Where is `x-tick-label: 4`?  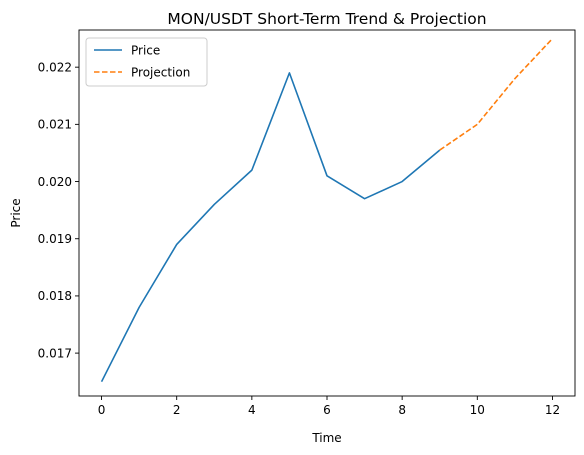
x-tick-label: 4 is located at coordinates (252, 410).